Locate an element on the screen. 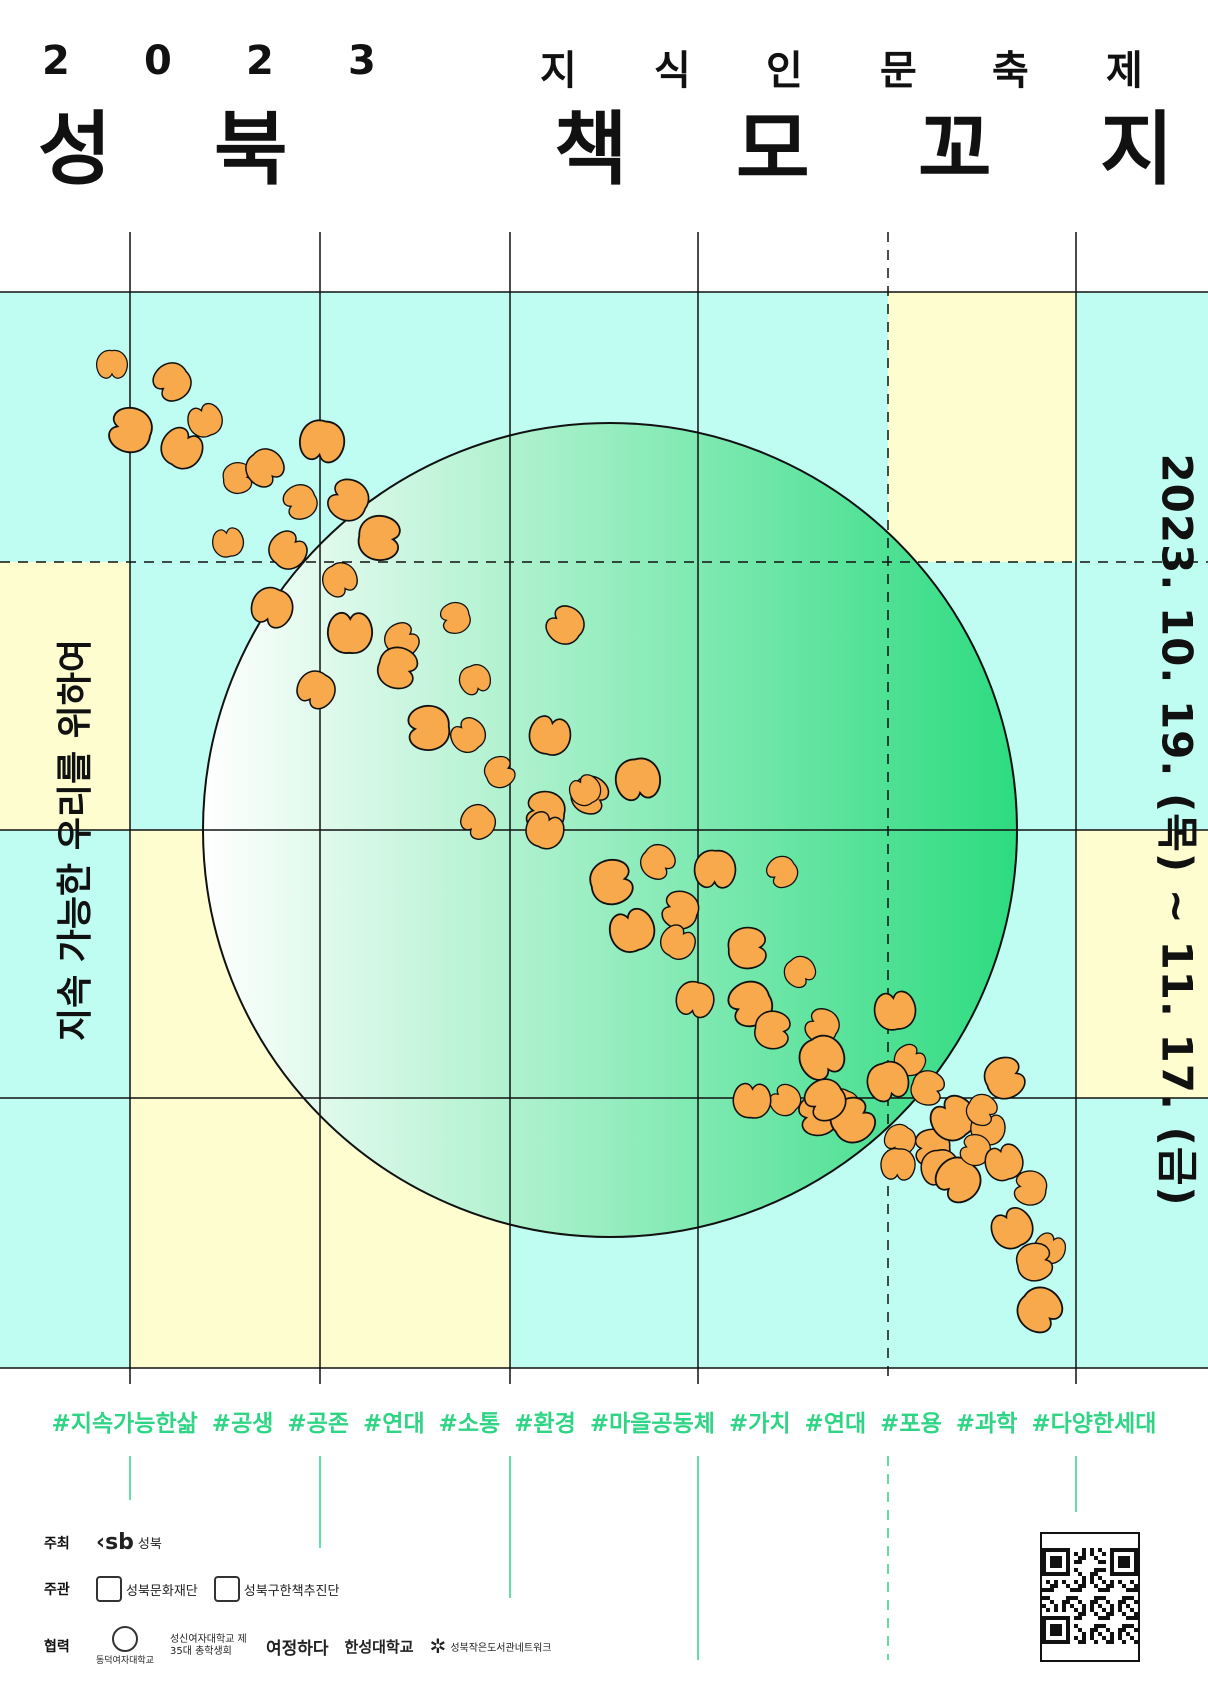  library-network-icon: ✲ is located at coordinates (438, 1646).